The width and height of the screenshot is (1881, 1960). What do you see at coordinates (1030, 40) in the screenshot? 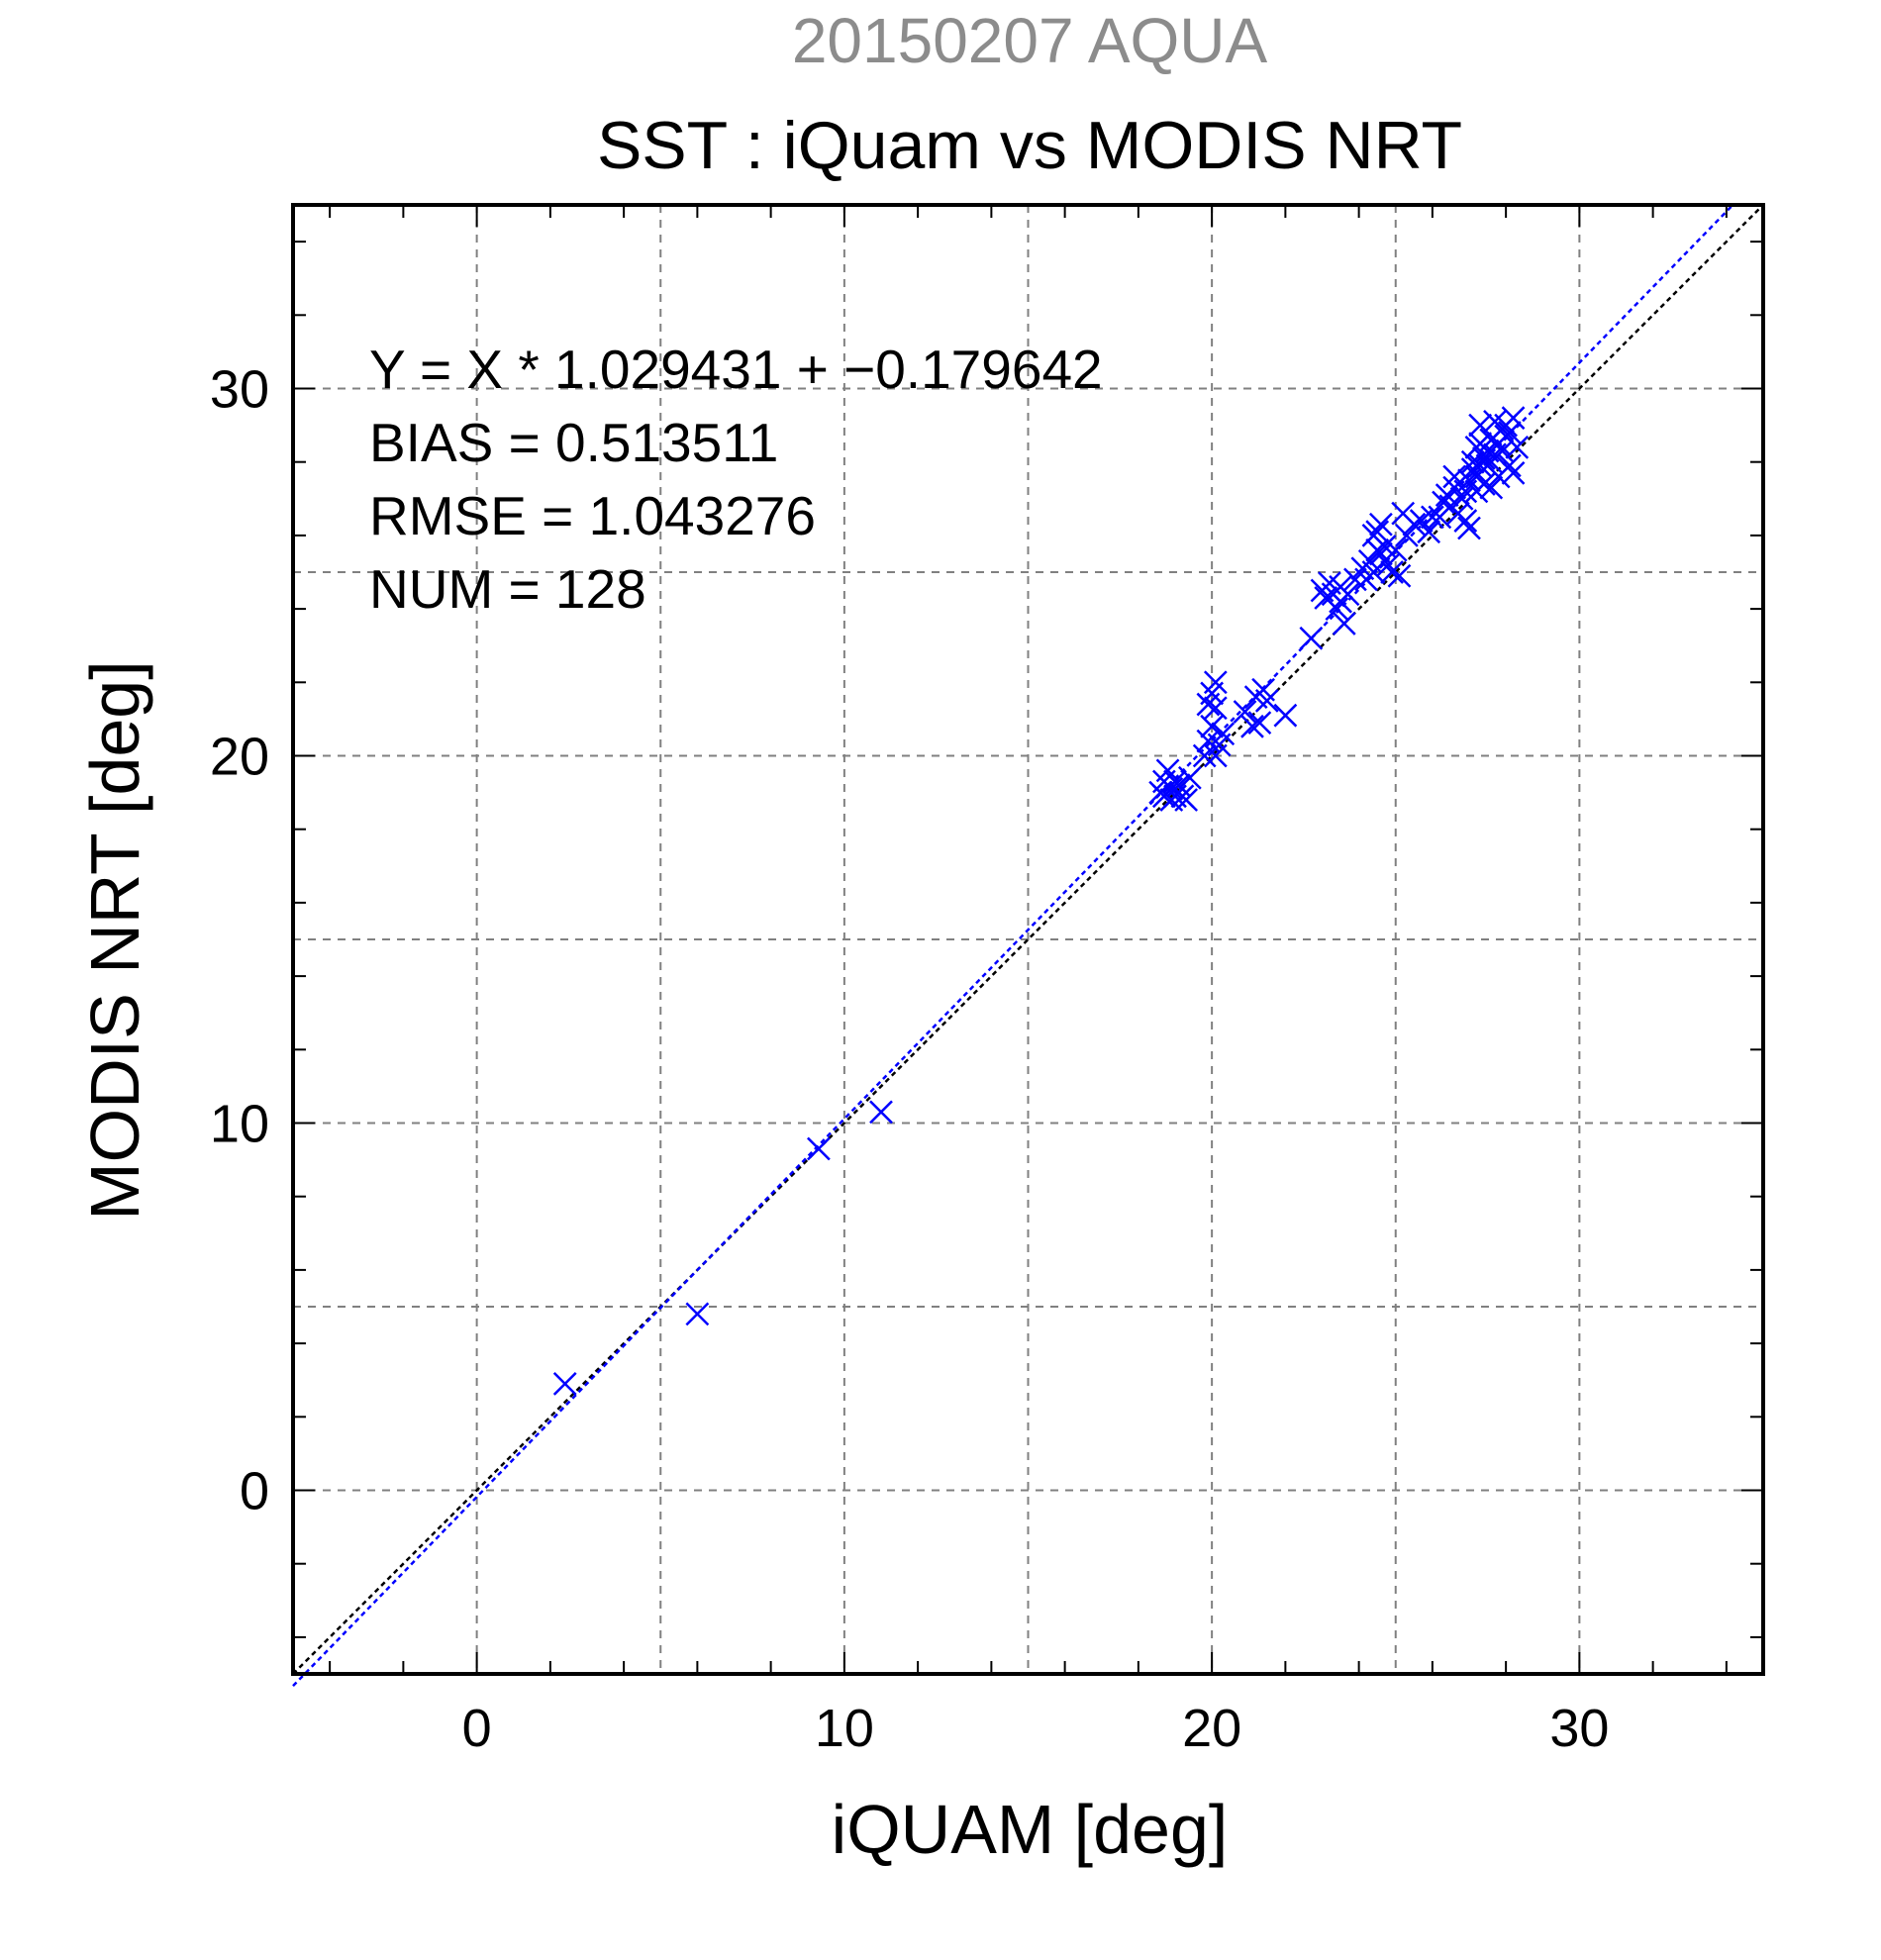
I see `chart-title: 20150207 AQUA` at bounding box center [1030, 40].